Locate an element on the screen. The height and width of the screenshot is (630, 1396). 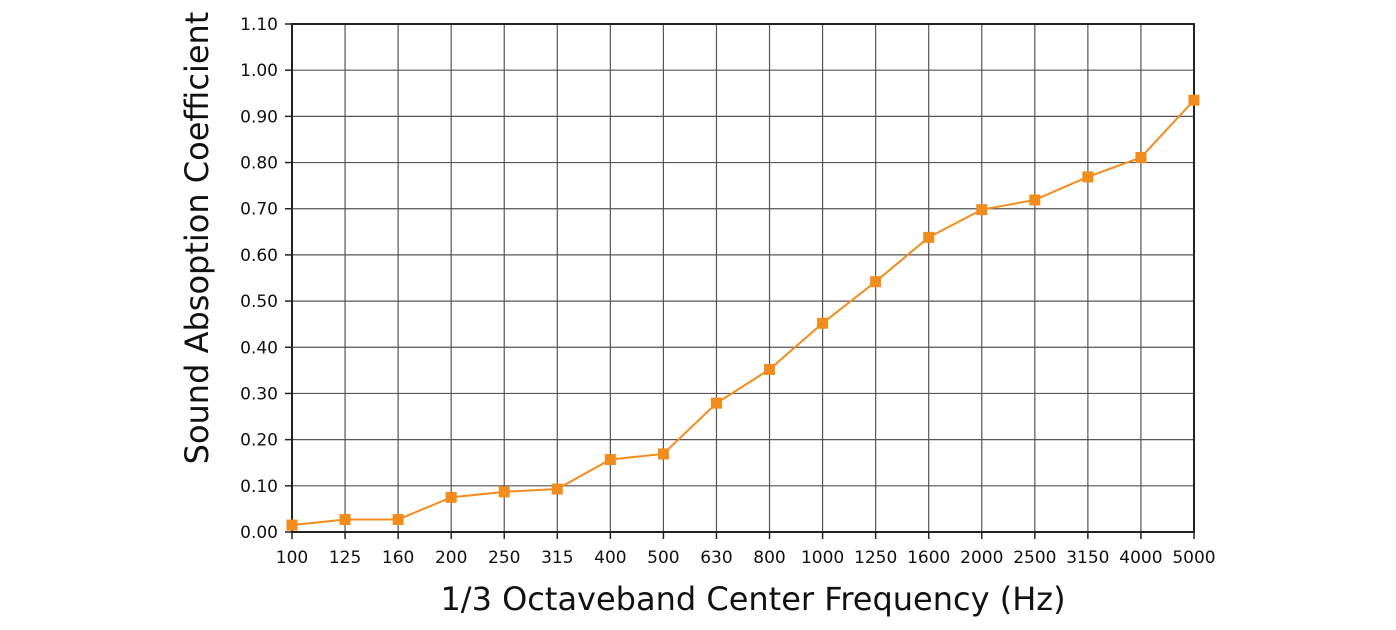
x-tick-label: 200 is located at coordinates (451, 558).